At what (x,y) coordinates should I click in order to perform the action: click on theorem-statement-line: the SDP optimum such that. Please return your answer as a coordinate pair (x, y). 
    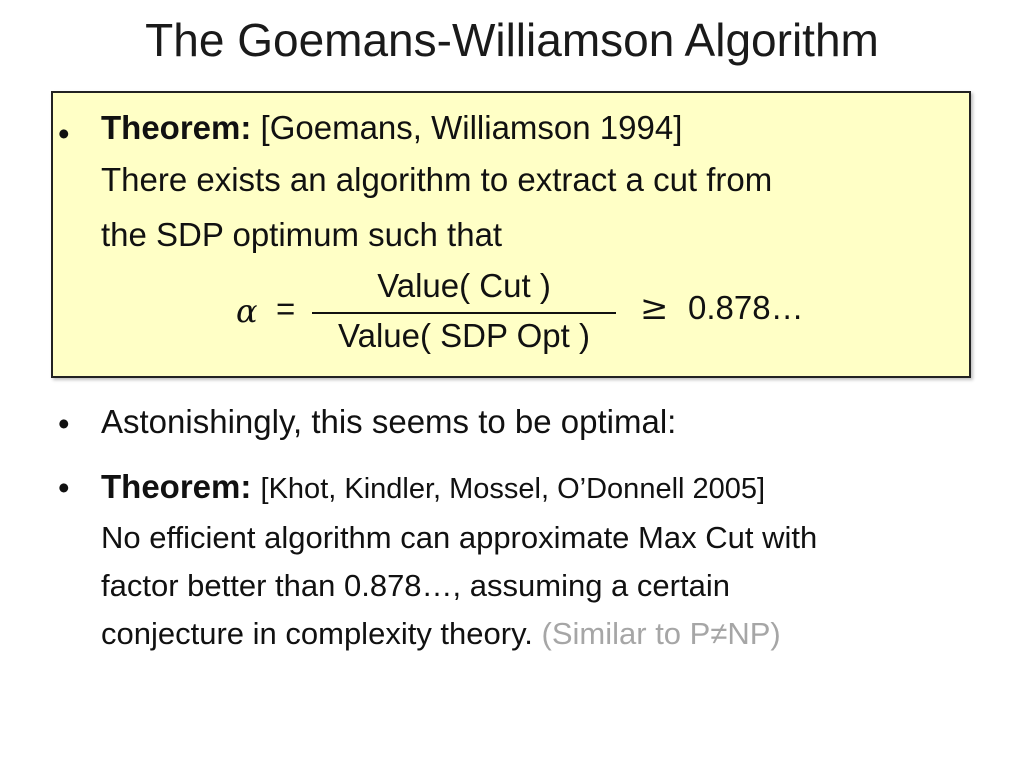
    Looking at the image, I should click on (302, 234).